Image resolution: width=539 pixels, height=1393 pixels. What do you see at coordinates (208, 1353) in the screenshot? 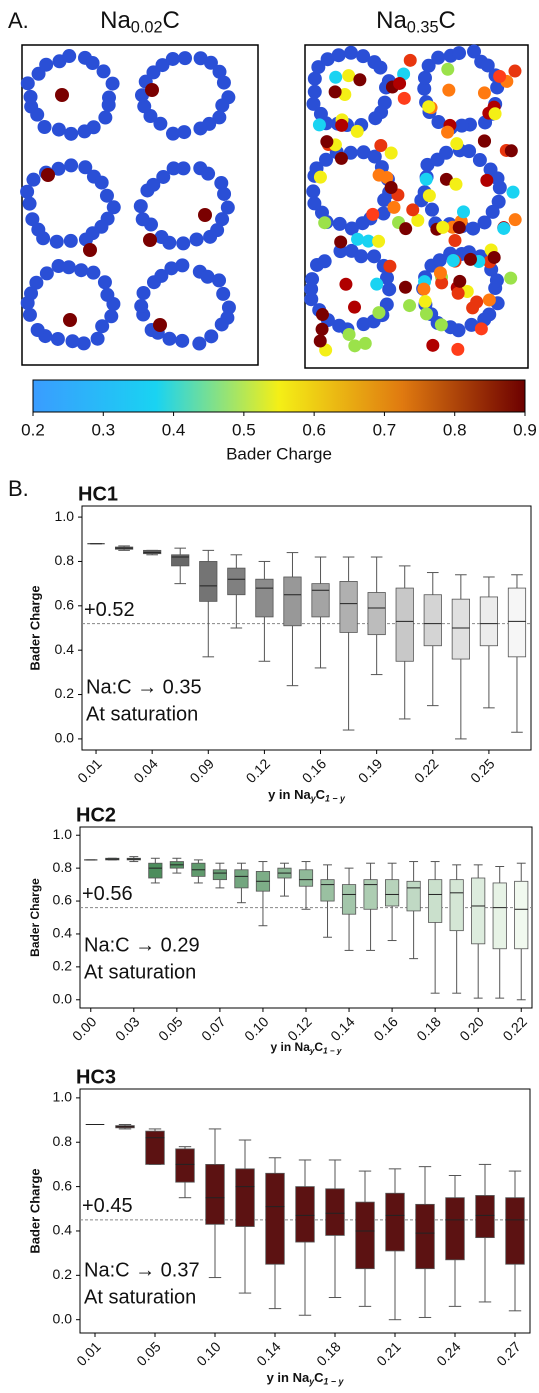
I see `x-tick-label: 0.10` at bounding box center [208, 1353].